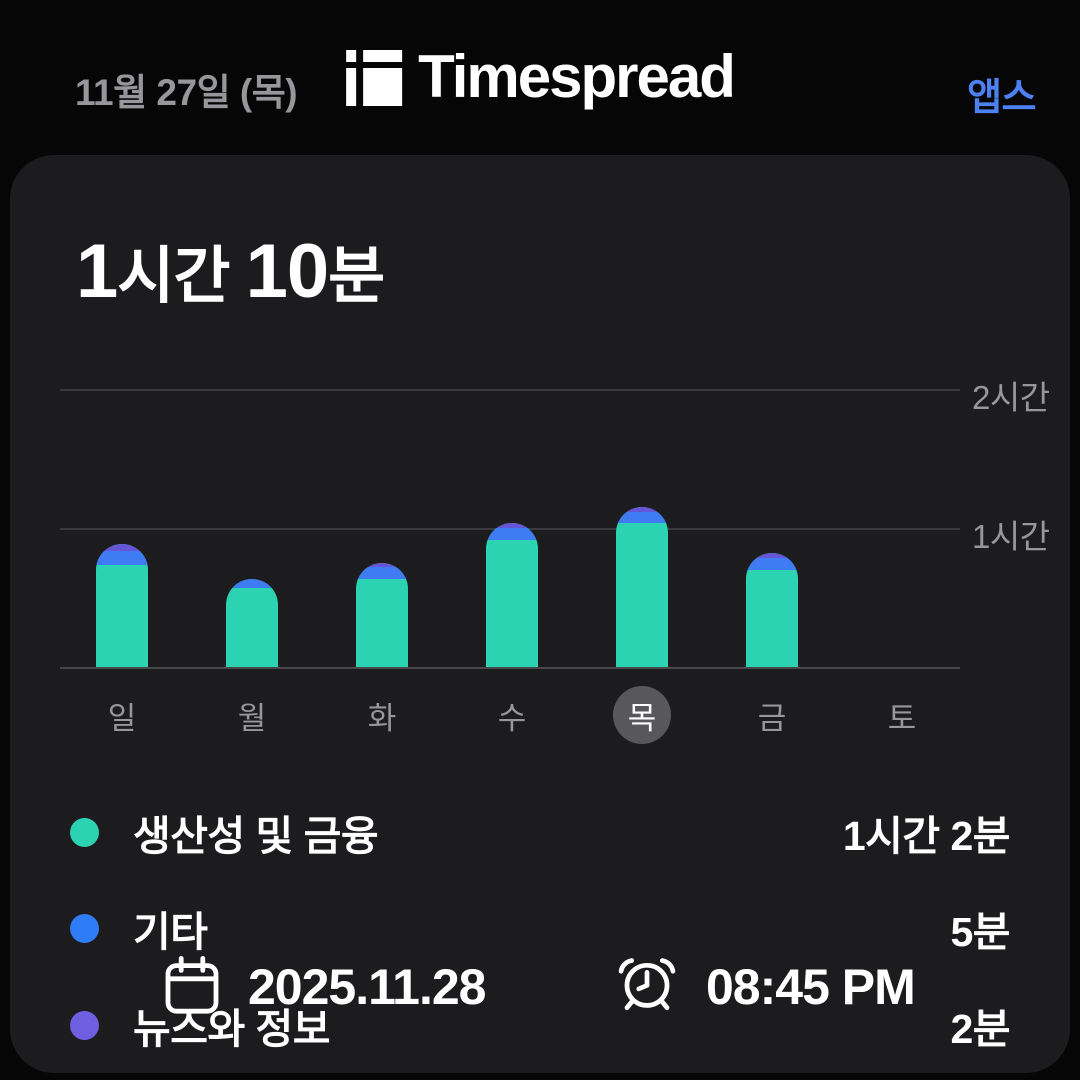 The image size is (1080, 1080). Describe the element at coordinates (512, 533) in the screenshot. I see `bar-segment-수-1` at that location.